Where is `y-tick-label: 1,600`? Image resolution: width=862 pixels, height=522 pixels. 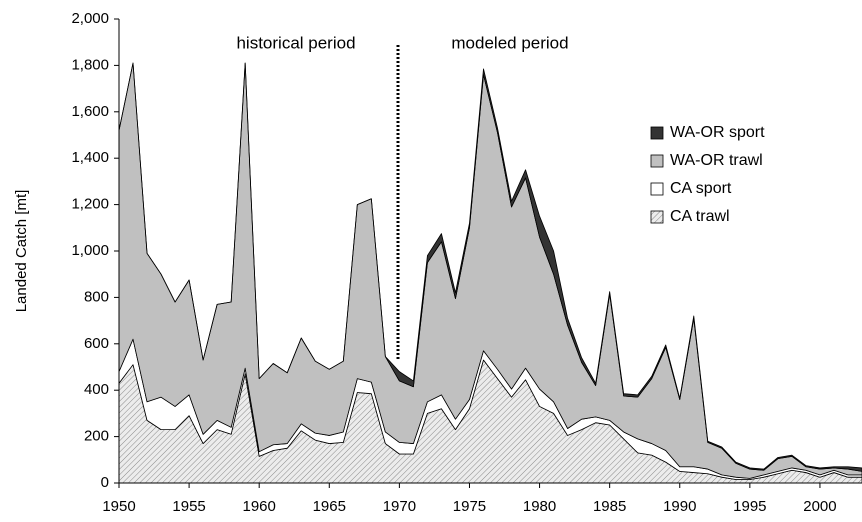
y-tick-label: 1,600 is located at coordinates (90, 111).